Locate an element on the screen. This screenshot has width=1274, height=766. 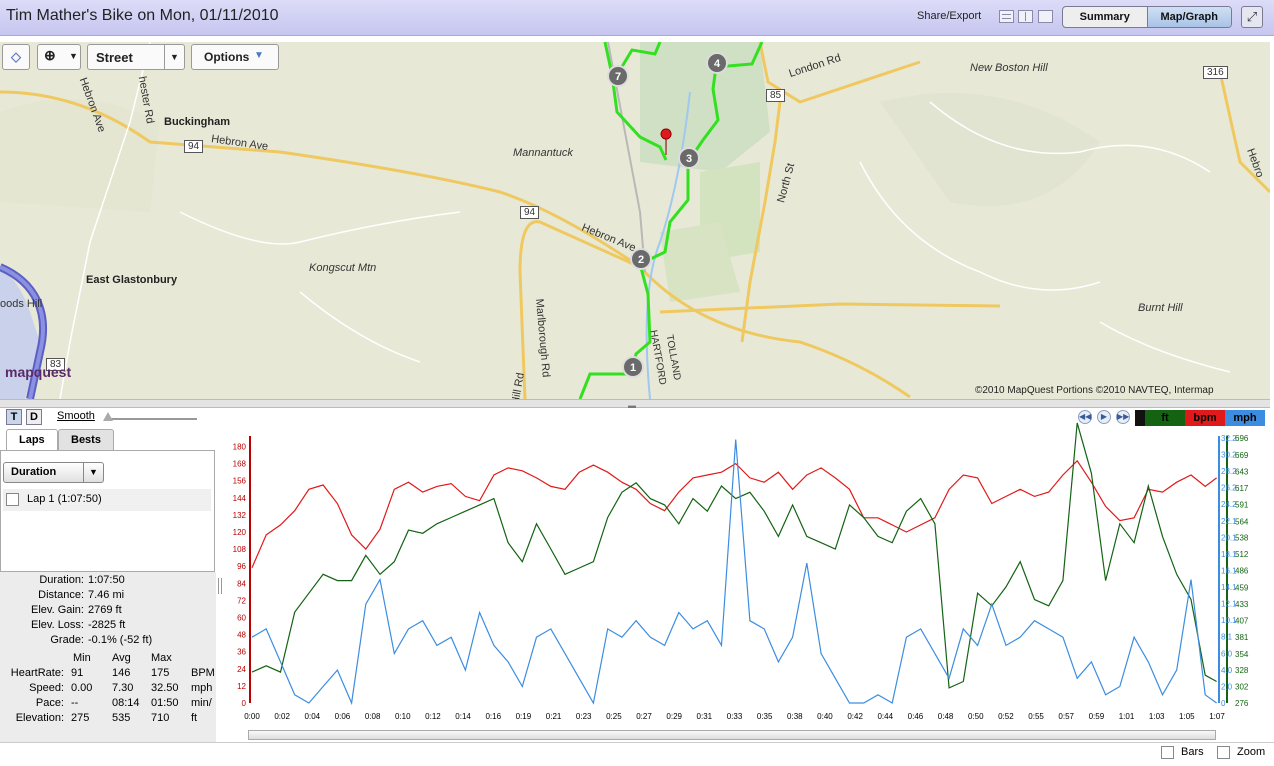
x-axis-tick: 0:14 is located at coordinates (463, 716).